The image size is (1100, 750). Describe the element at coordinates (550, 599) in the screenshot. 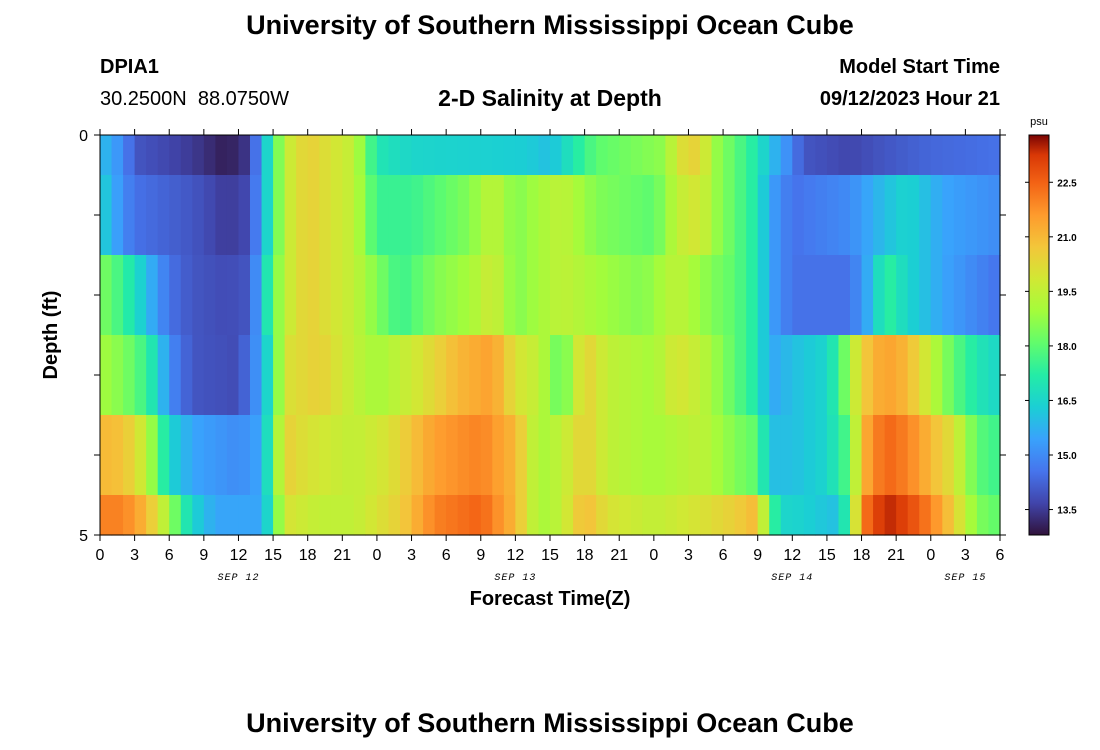

I see `x-axis-label: Forecast Time(Z)` at that location.